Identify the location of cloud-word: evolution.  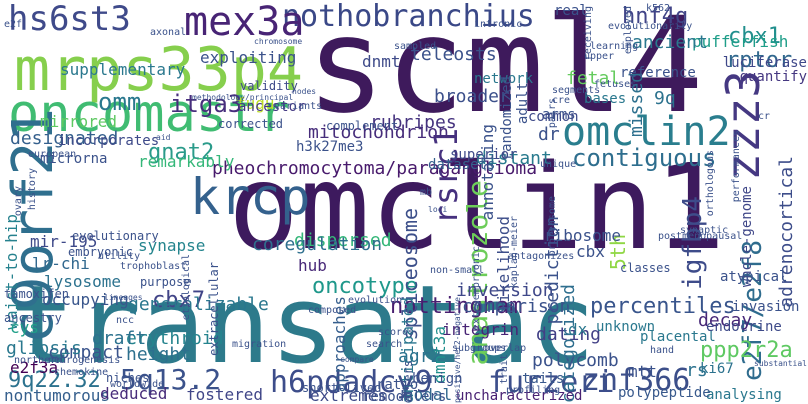
(375, 300).